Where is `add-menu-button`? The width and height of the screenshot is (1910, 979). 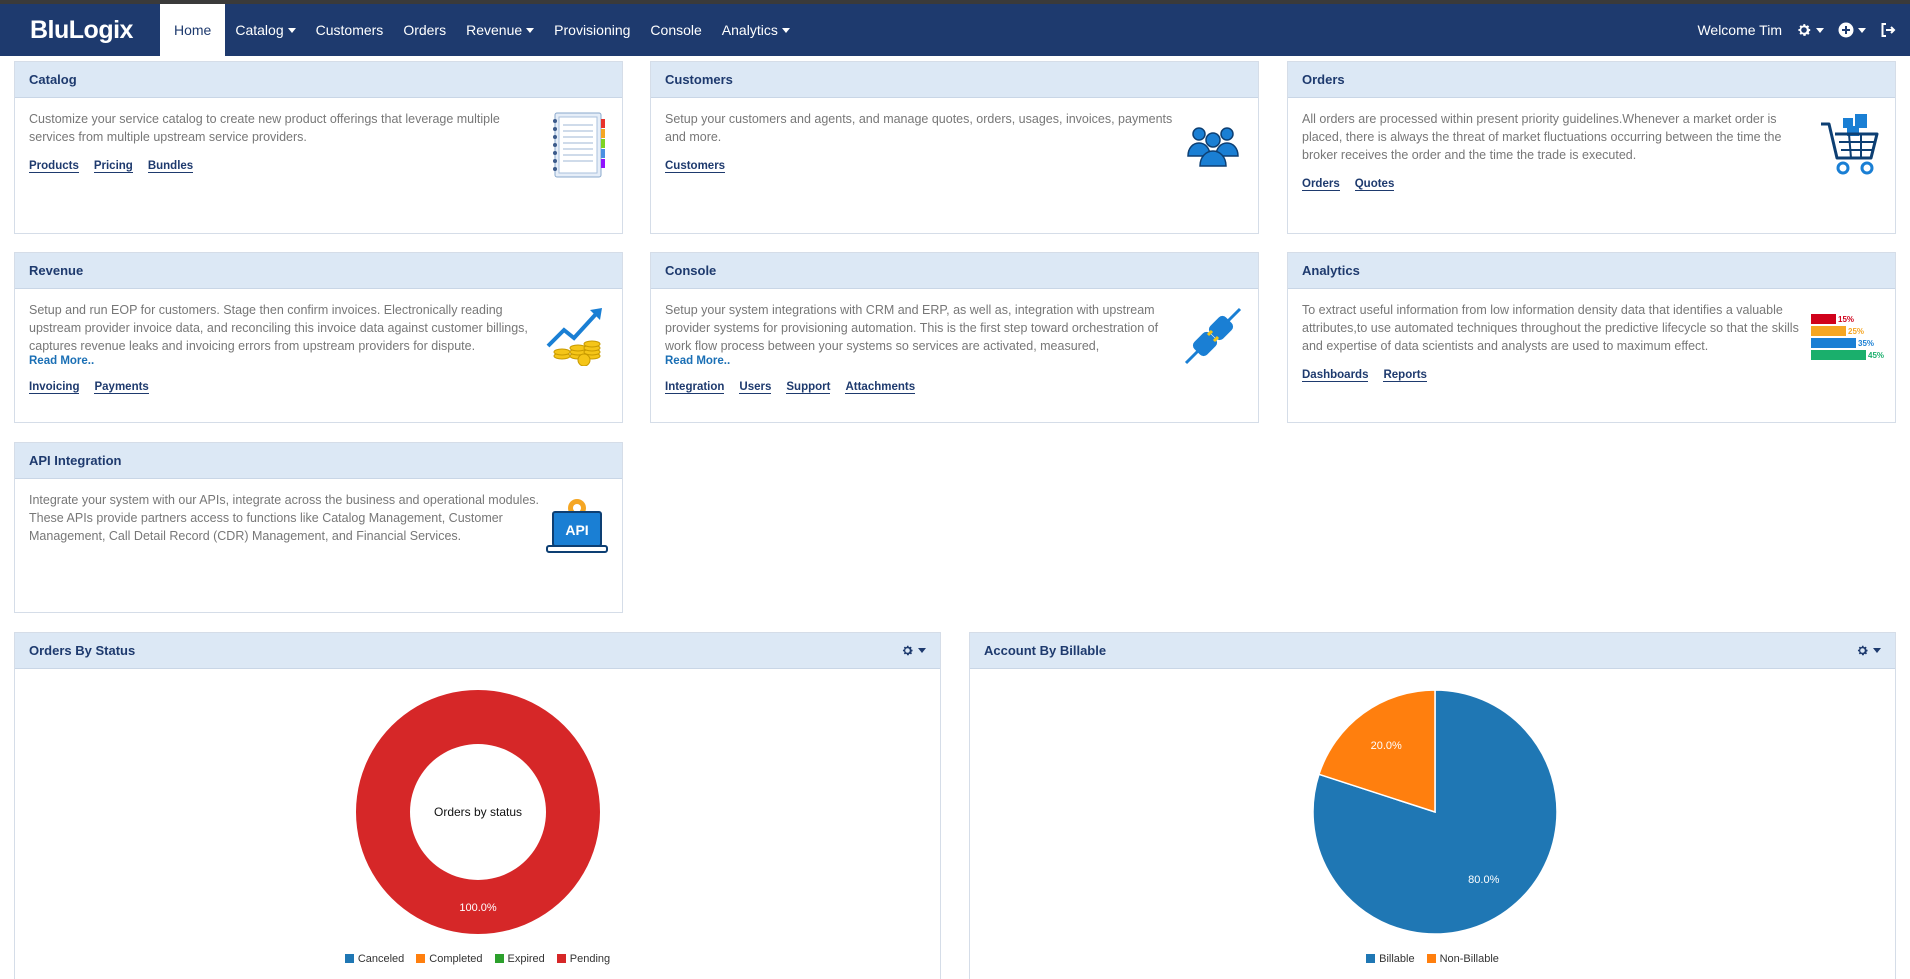 add-menu-button is located at coordinates (1852, 30).